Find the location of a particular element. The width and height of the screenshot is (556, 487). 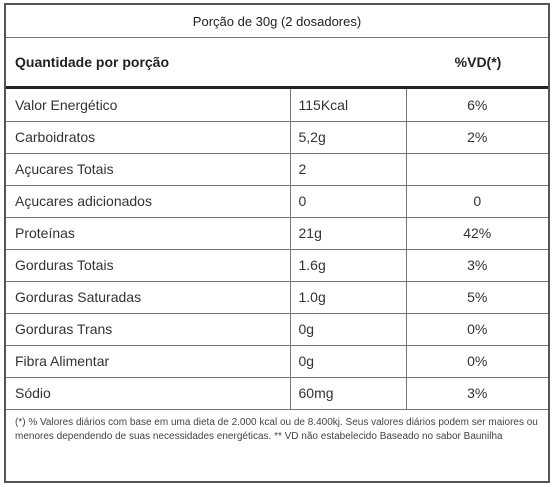

nutrient-name: Fibra Alimentar is located at coordinates (148, 361).